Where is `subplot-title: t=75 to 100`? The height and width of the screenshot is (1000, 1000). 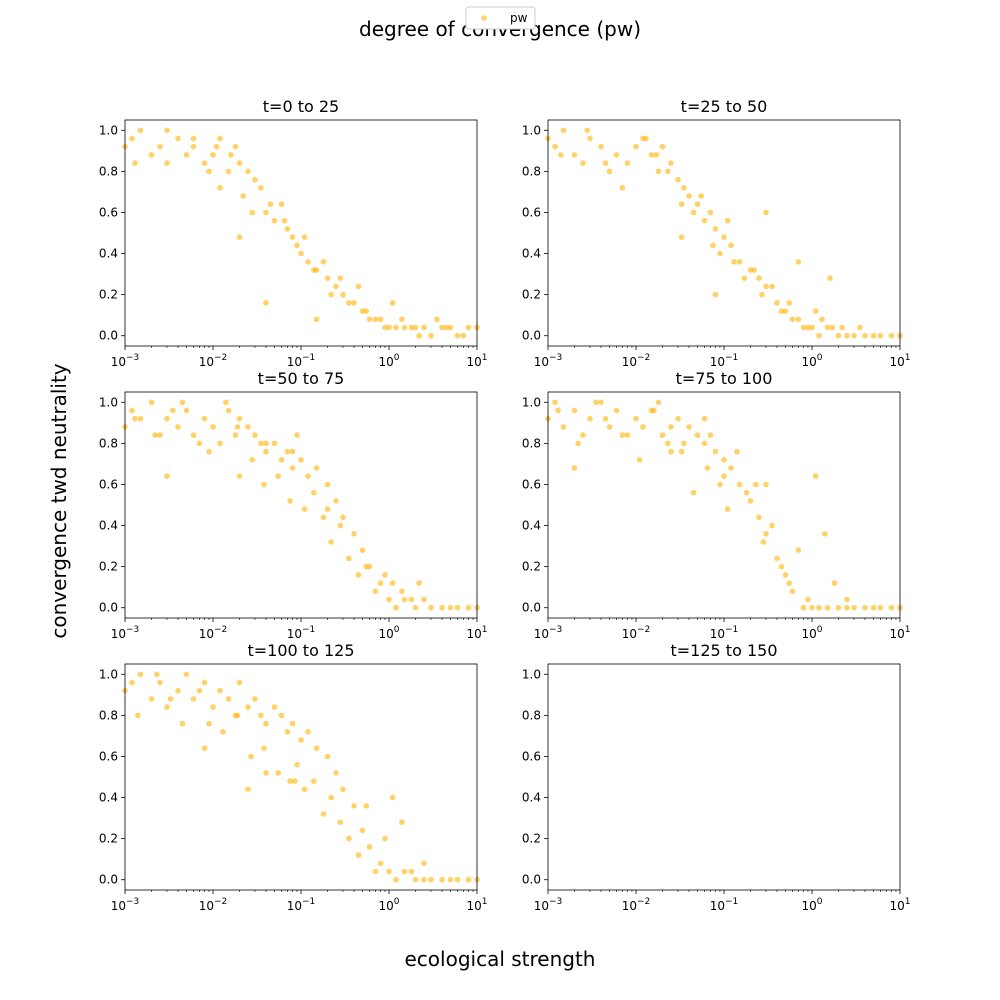
subplot-title: t=75 to 100 is located at coordinates (724, 378).